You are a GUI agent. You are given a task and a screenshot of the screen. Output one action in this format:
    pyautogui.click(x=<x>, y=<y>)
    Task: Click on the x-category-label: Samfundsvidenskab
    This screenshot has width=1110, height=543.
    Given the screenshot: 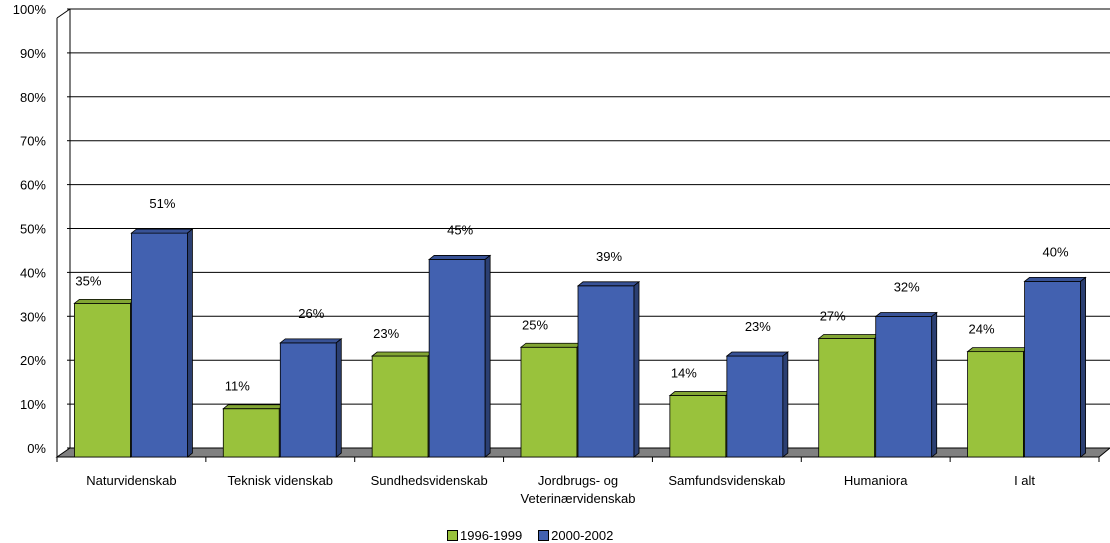 What is the action you would take?
    pyautogui.click(x=726, y=480)
    